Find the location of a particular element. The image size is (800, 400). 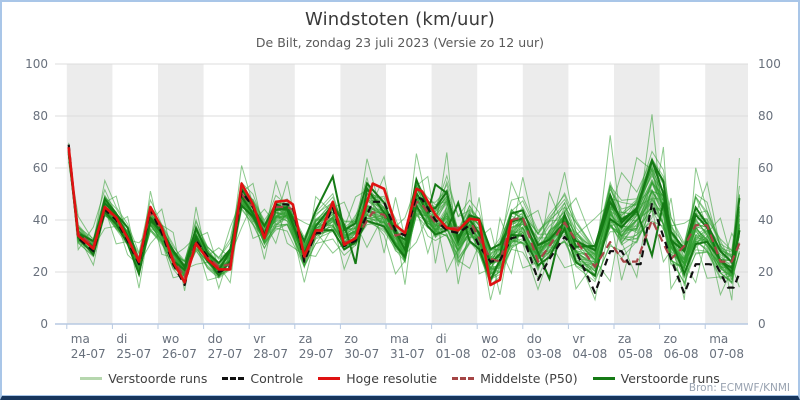

x-day-date: 29-07 is located at coordinates (316, 354).